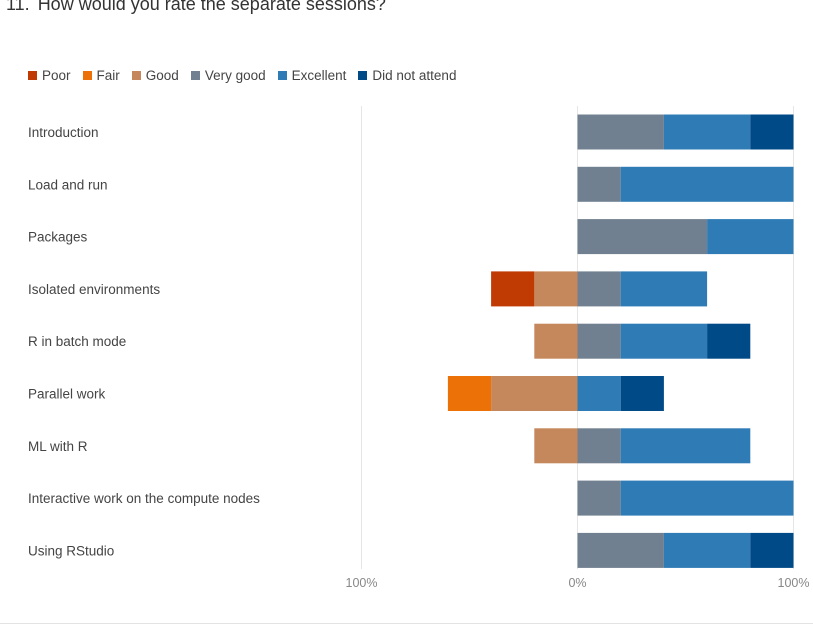 Image resolution: width=813 pixels, height=625 pixels. I want to click on bar-interactive-work-on-the-compute-nodes-excellent, so click(707, 498).